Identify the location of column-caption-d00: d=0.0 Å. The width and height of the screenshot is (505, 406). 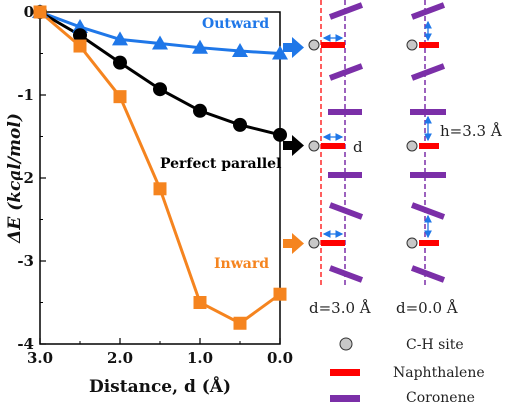
(427, 308).